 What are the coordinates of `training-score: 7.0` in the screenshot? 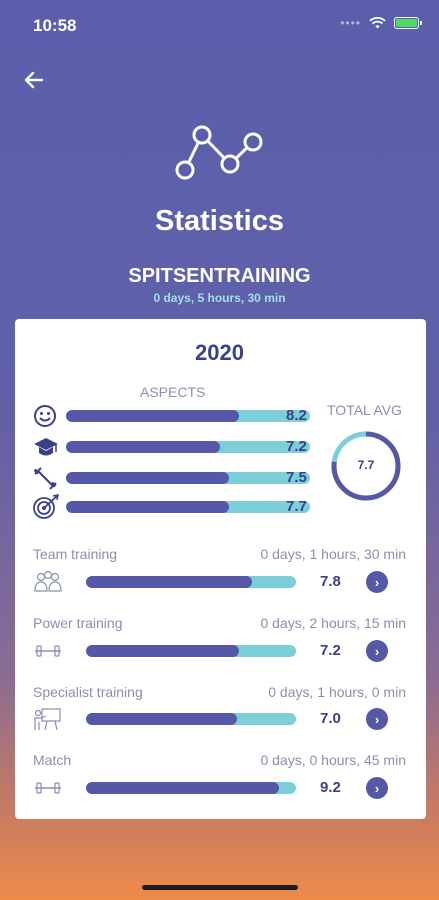 It's located at (330, 718).